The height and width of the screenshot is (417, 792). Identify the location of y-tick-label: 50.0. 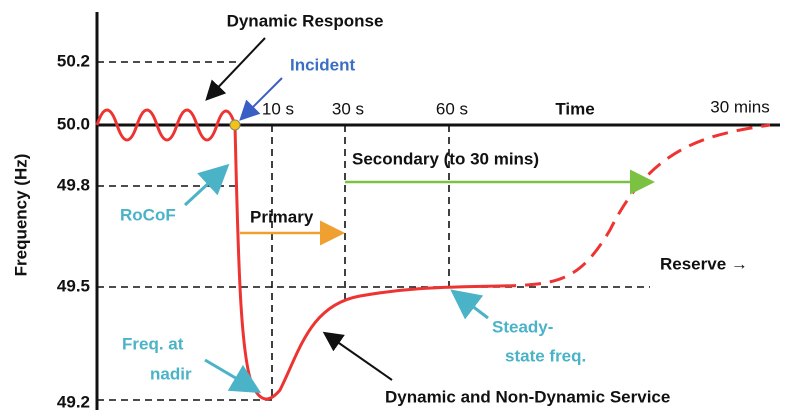
(73, 123).